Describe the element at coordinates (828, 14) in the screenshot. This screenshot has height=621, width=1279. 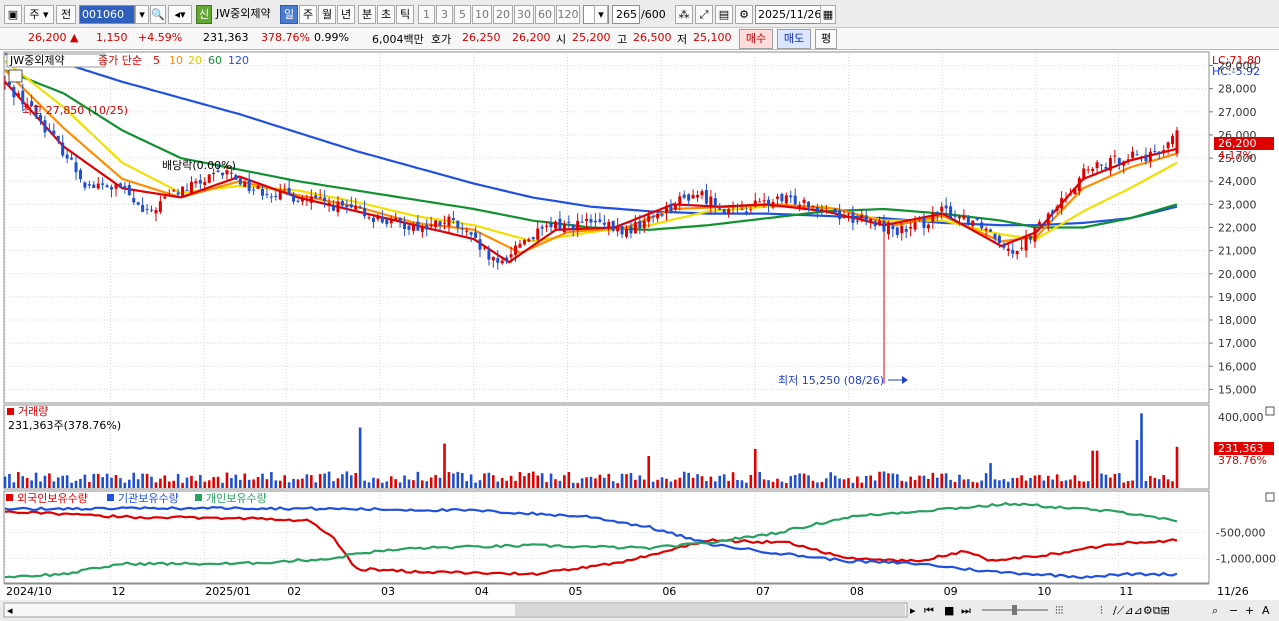
I see `calendar-icon: ▦` at that location.